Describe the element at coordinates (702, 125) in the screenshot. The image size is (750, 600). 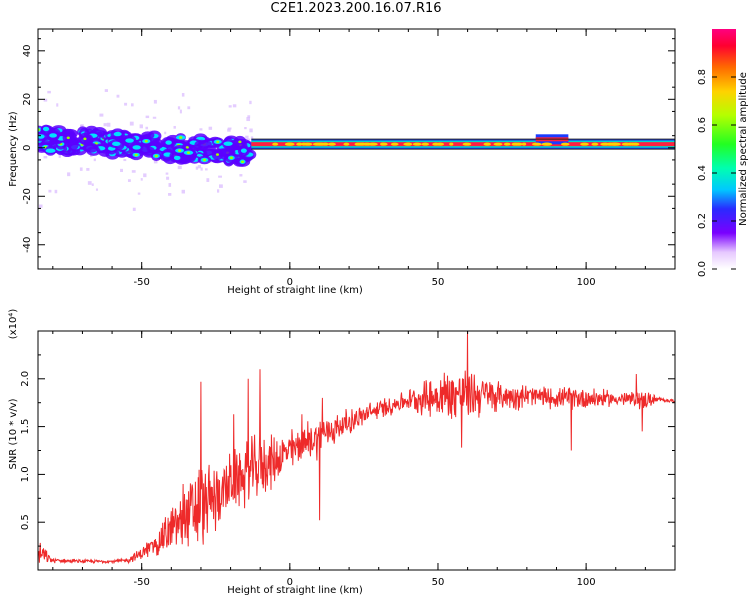
I see `colorbar-tick-label: 0.6` at that location.